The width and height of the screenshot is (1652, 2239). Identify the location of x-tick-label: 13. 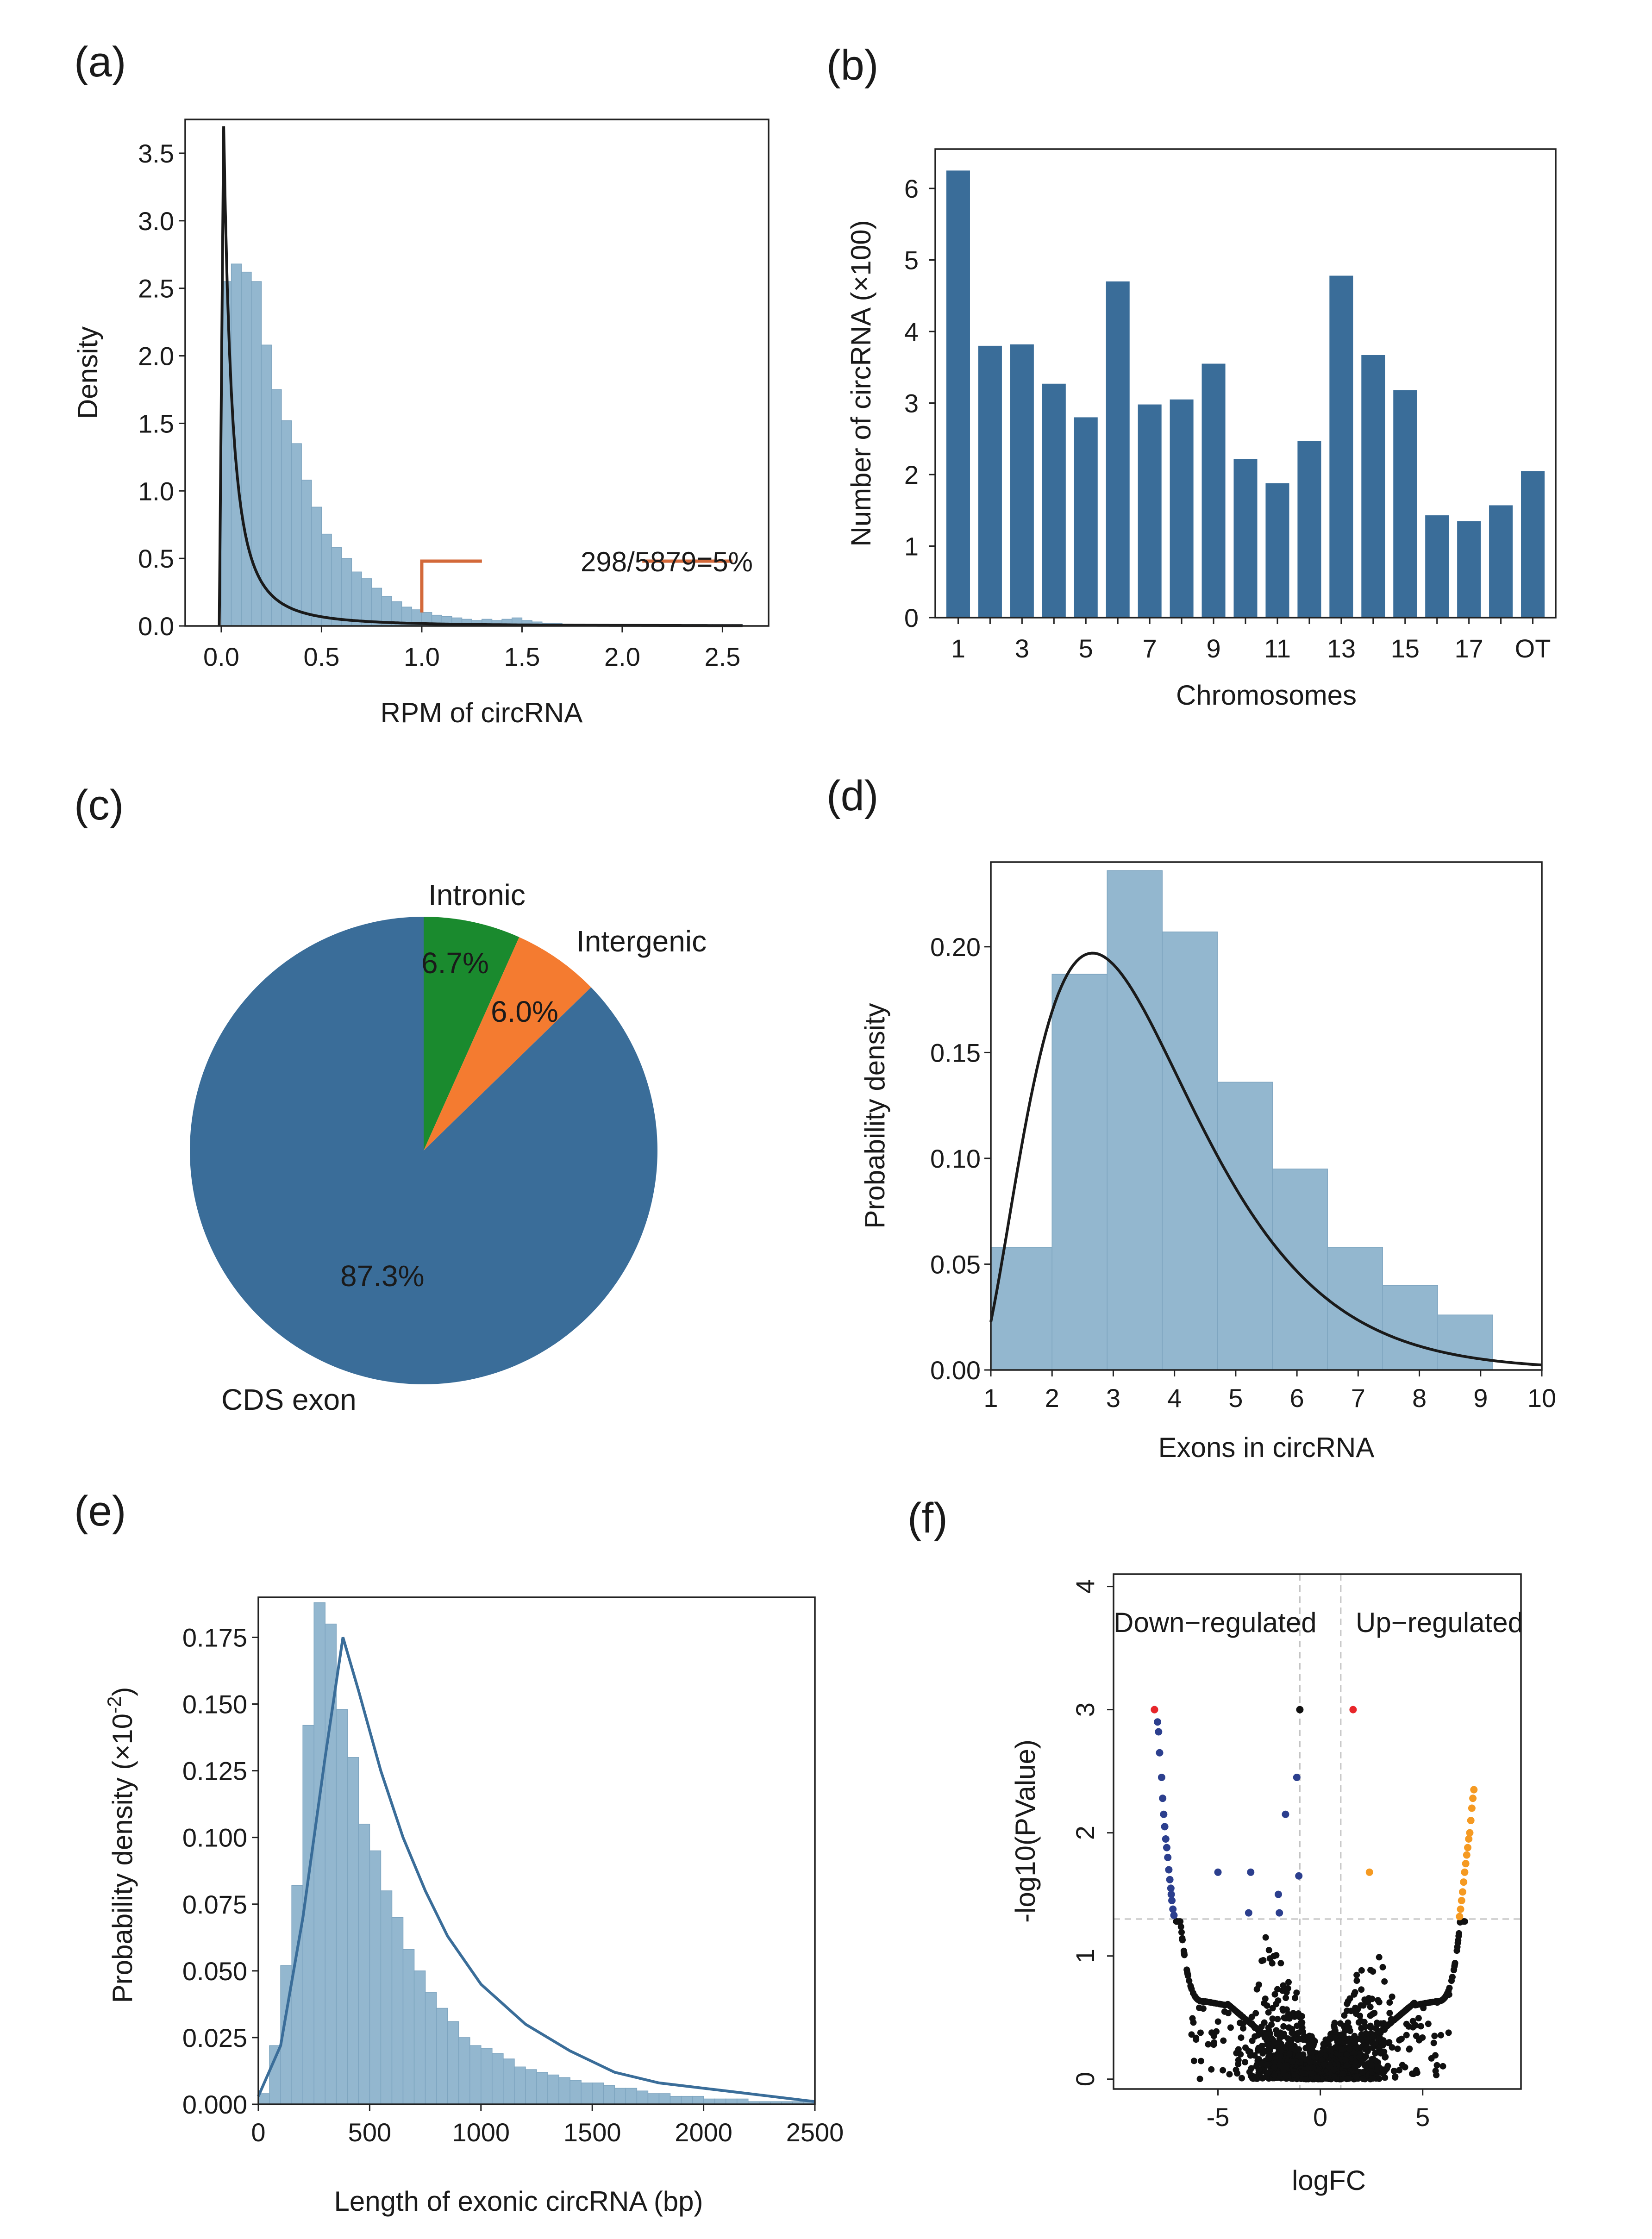
(1341, 648).